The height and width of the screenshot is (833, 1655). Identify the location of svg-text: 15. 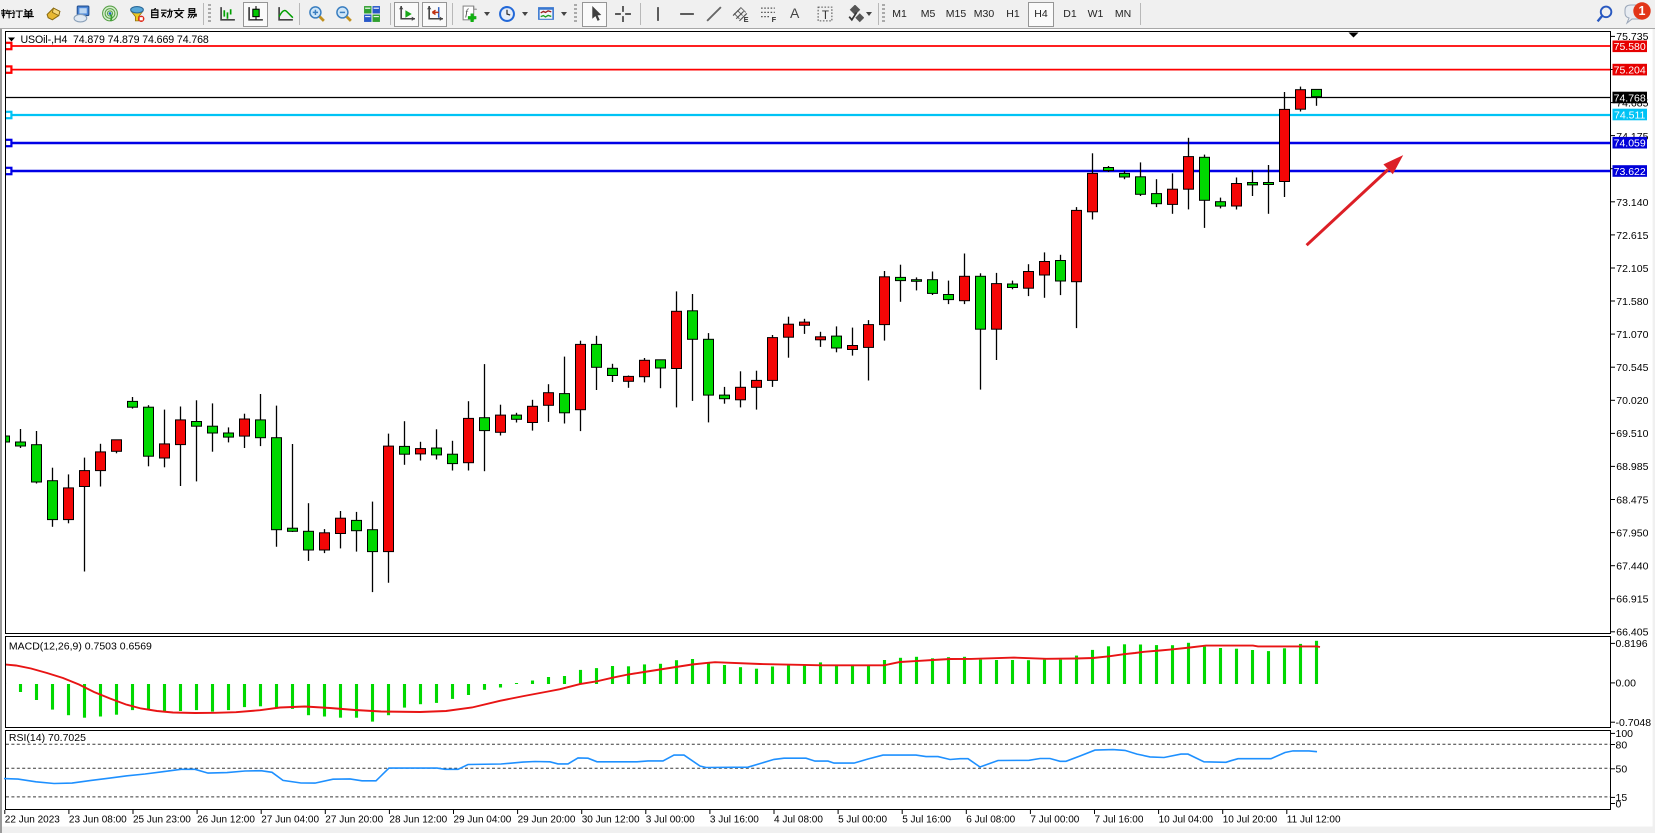
(1622, 798).